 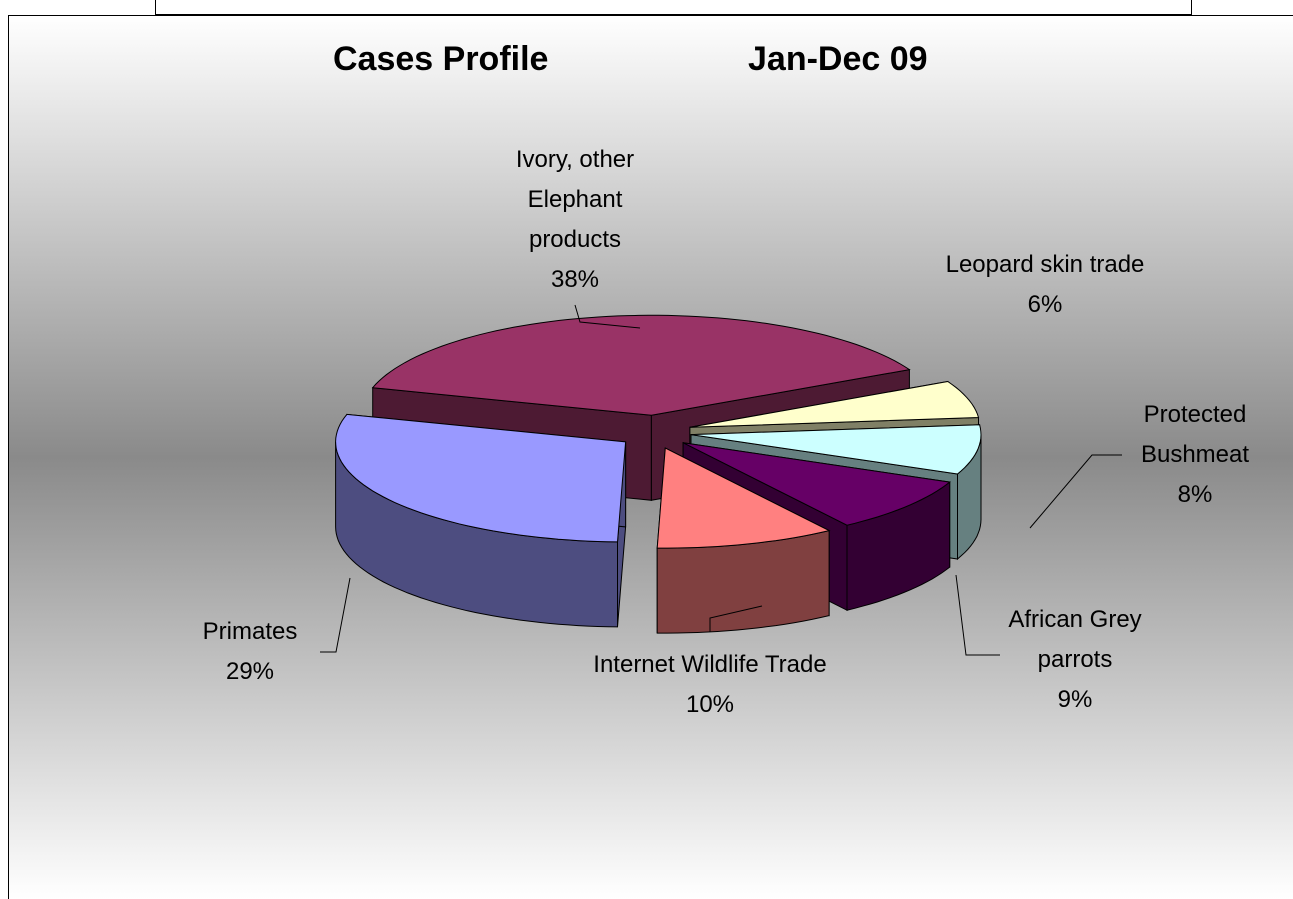 I want to click on top-frame, so click(x=673, y=7).